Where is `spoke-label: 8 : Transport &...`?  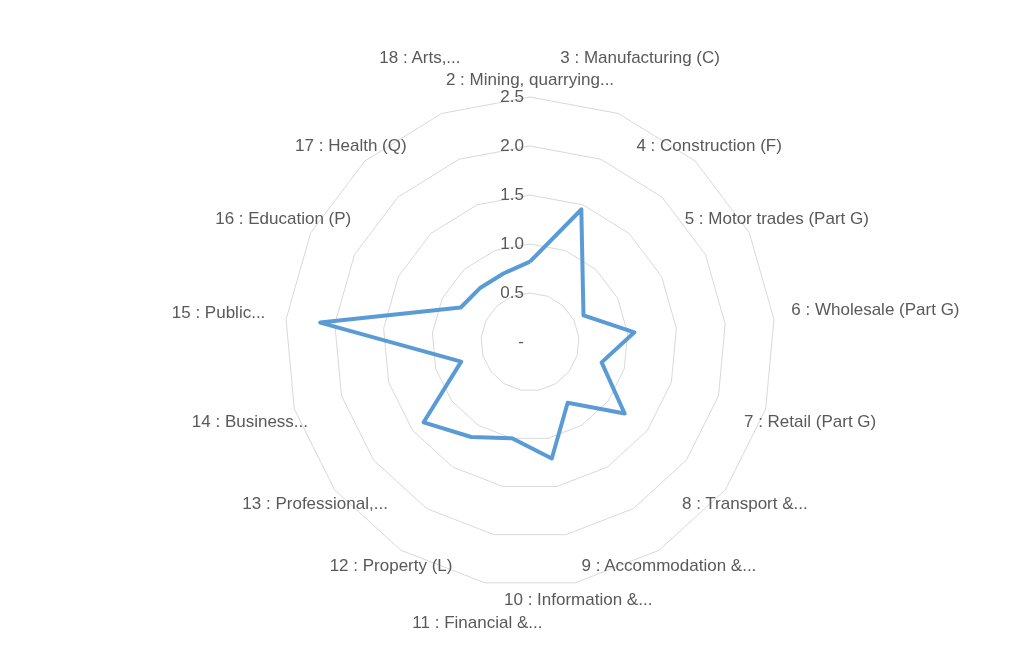
spoke-label: 8 : Transport &... is located at coordinates (745, 504).